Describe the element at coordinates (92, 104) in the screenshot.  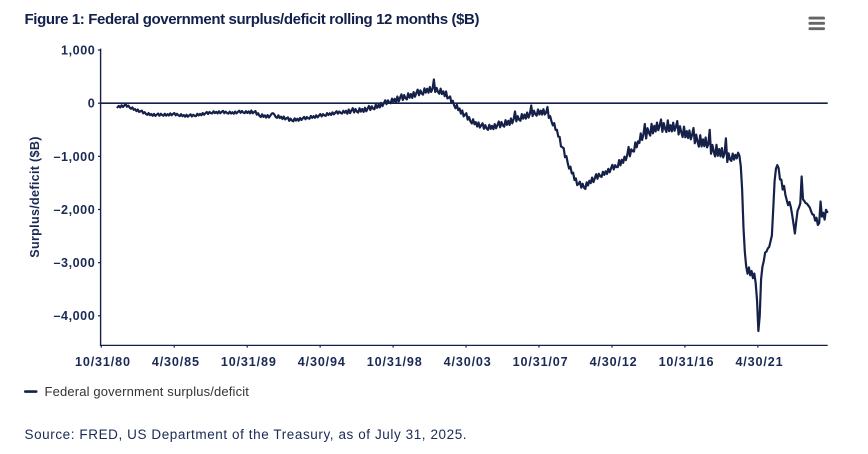
I see `svg-text: 0` at that location.